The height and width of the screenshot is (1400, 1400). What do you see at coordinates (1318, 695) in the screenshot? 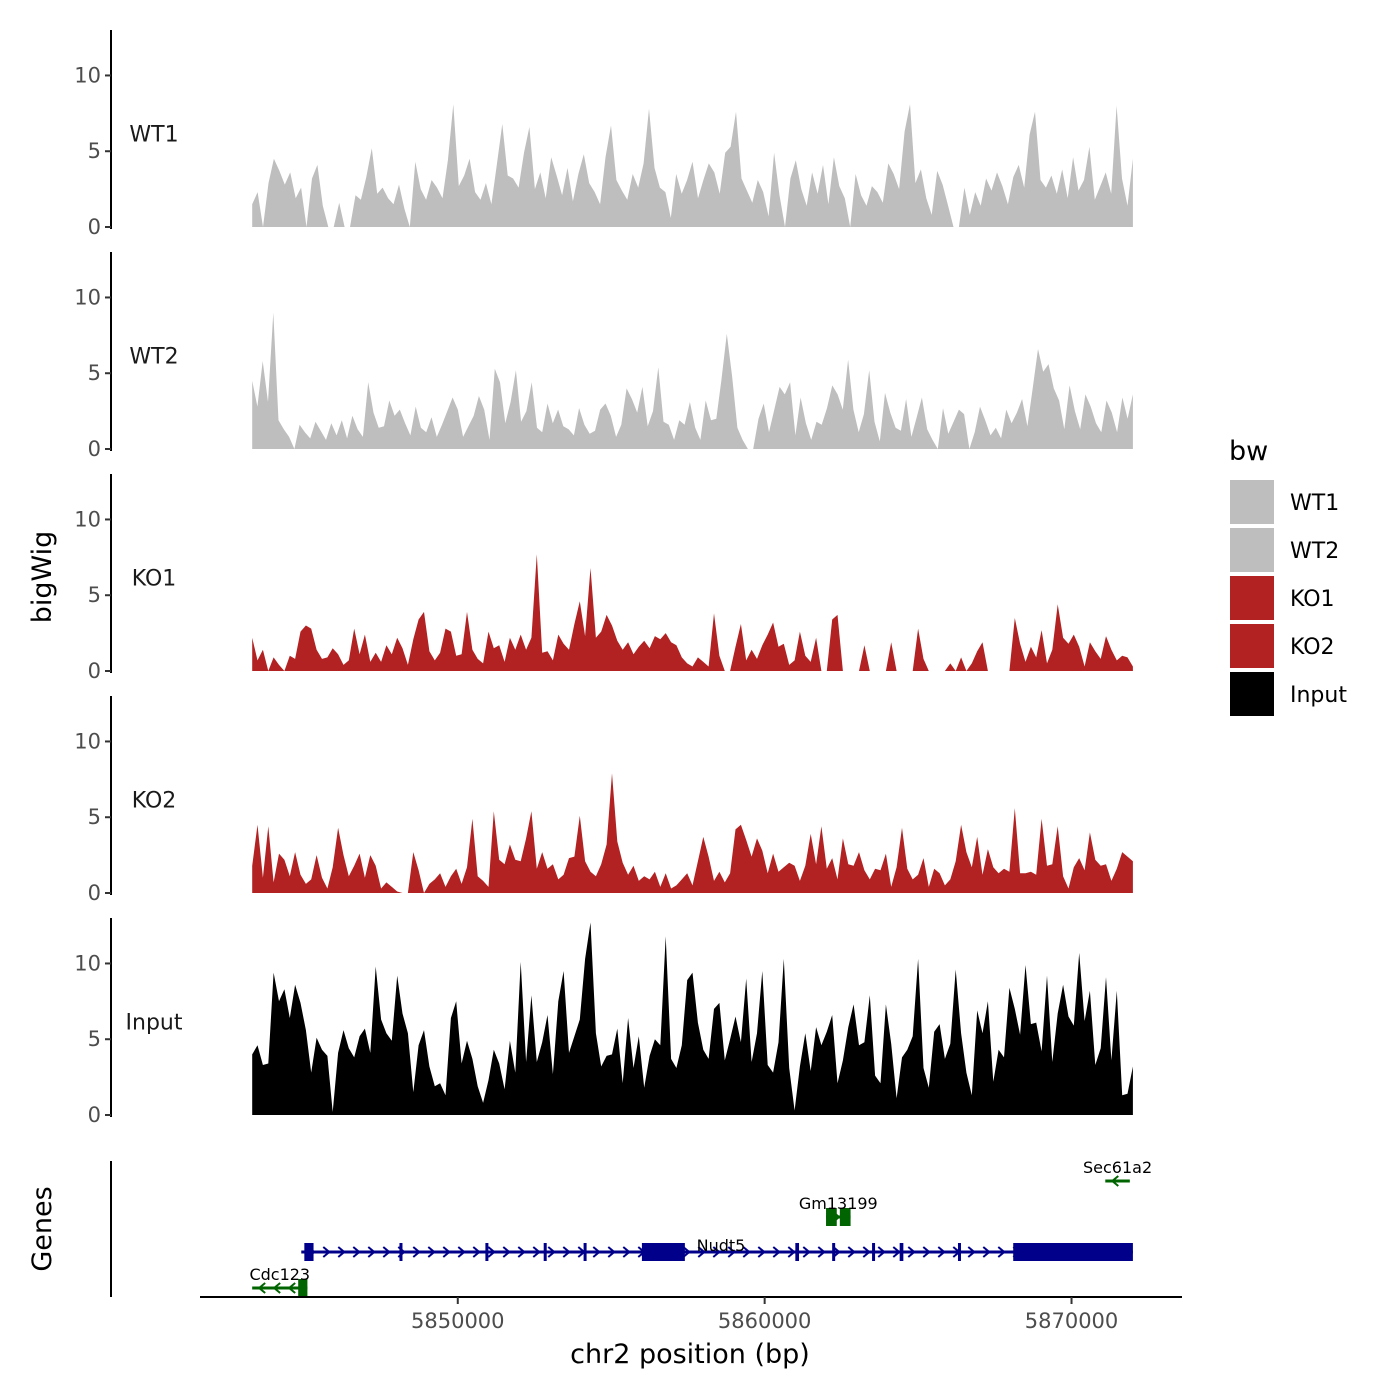
I see `legend-label: Input` at bounding box center [1318, 695].